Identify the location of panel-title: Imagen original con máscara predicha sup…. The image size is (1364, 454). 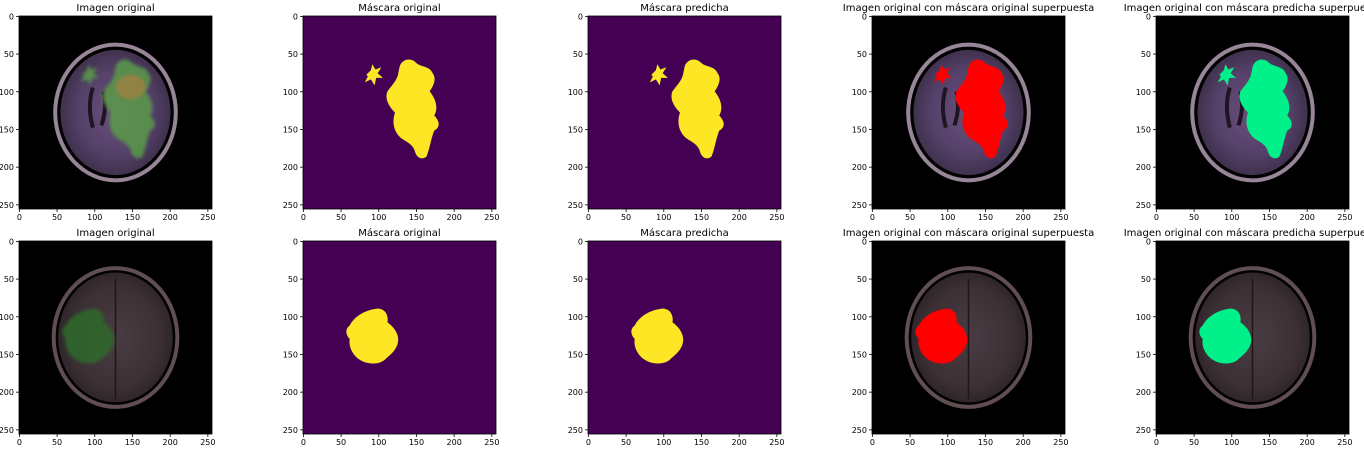
(1244, 8).